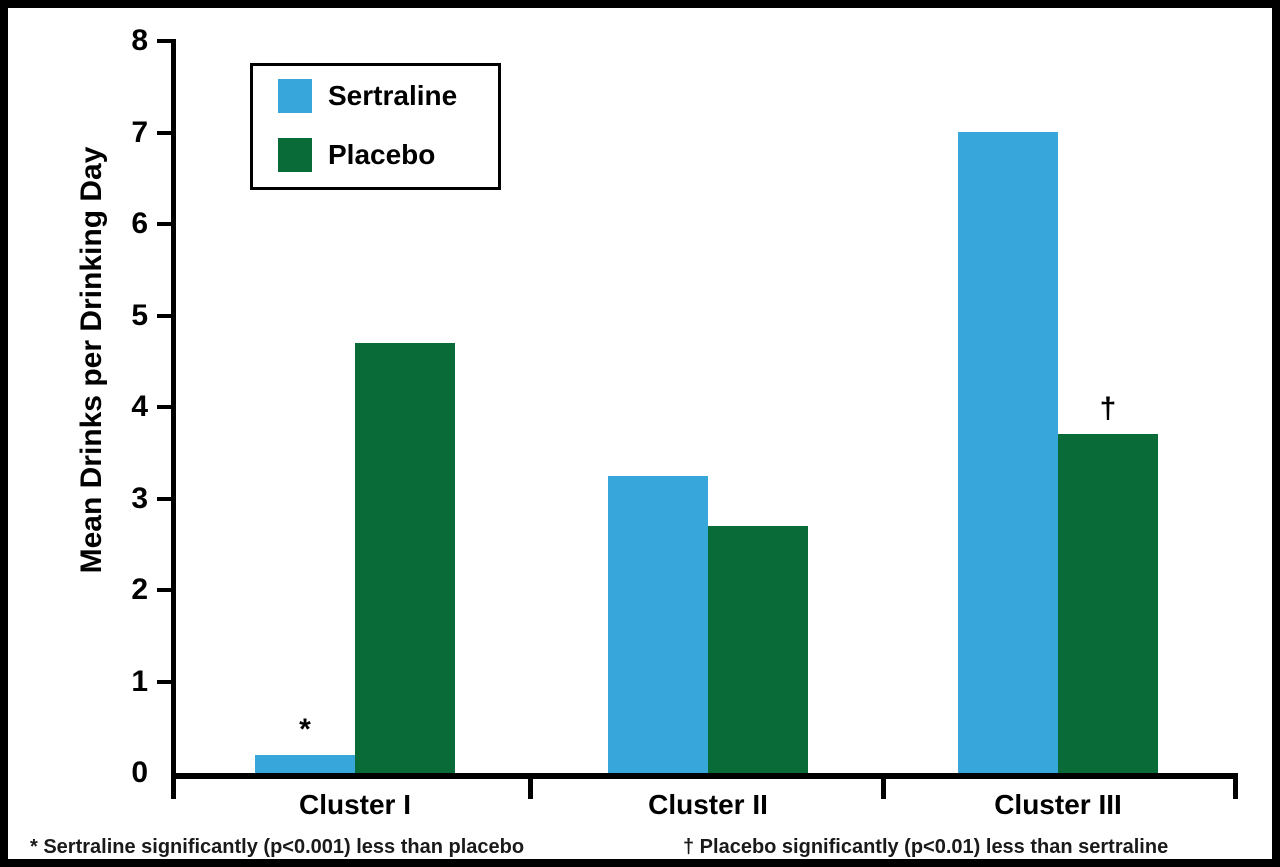 The image size is (1280, 867). Describe the element at coordinates (139, 772) in the screenshot. I see `y-axis-tick-label: 0` at that location.